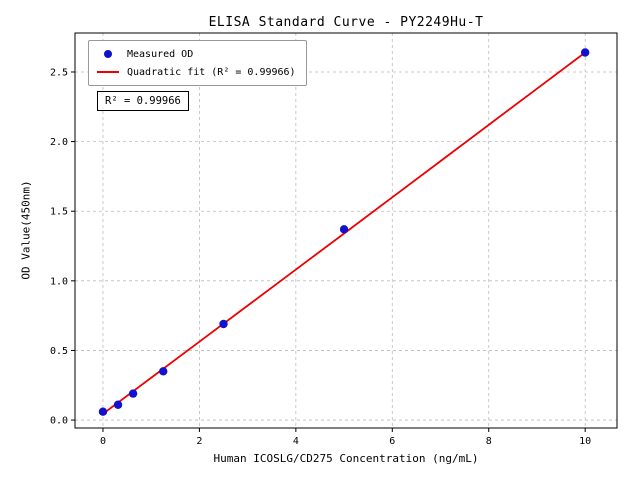  What do you see at coordinates (103, 441) in the screenshot?
I see `x-tick-label: 0` at bounding box center [103, 441].